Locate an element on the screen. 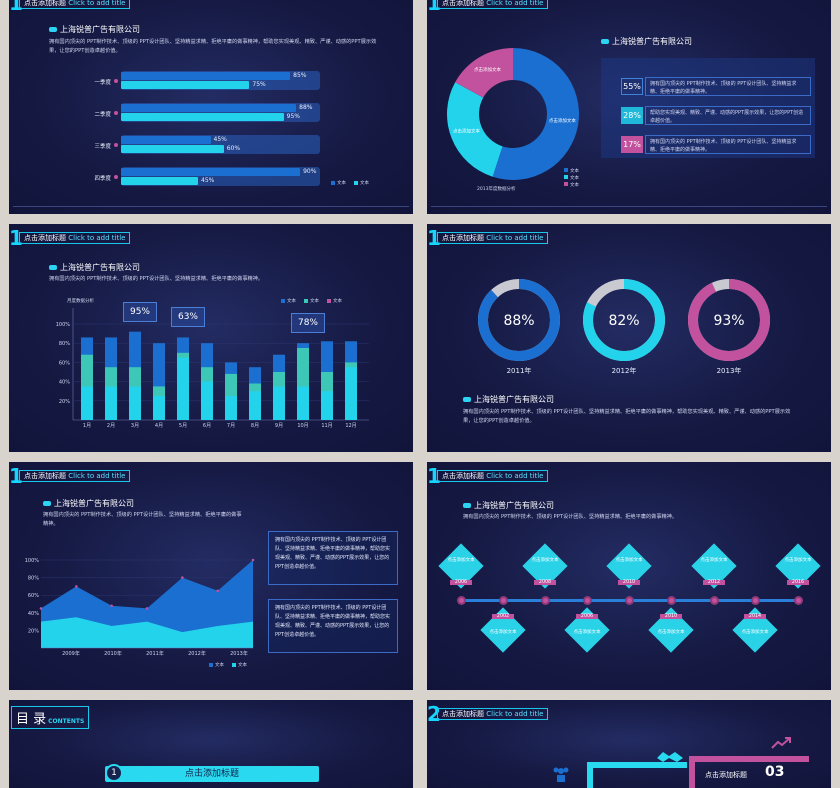 The height and width of the screenshot is (788, 840). pct-box-3: 17% is located at coordinates (632, 144).